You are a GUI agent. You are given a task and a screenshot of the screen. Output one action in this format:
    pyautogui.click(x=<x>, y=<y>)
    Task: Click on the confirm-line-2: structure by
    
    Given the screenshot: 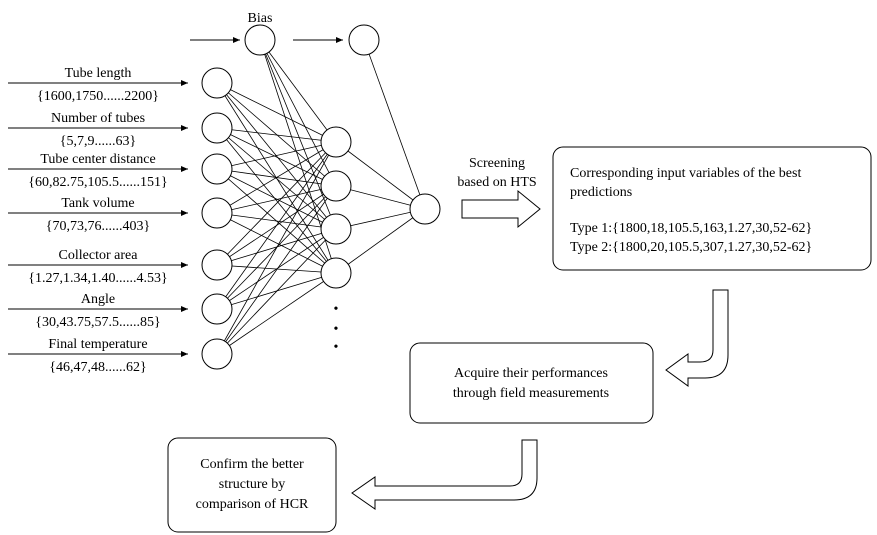 What is the action you would take?
    pyautogui.click(x=252, y=484)
    